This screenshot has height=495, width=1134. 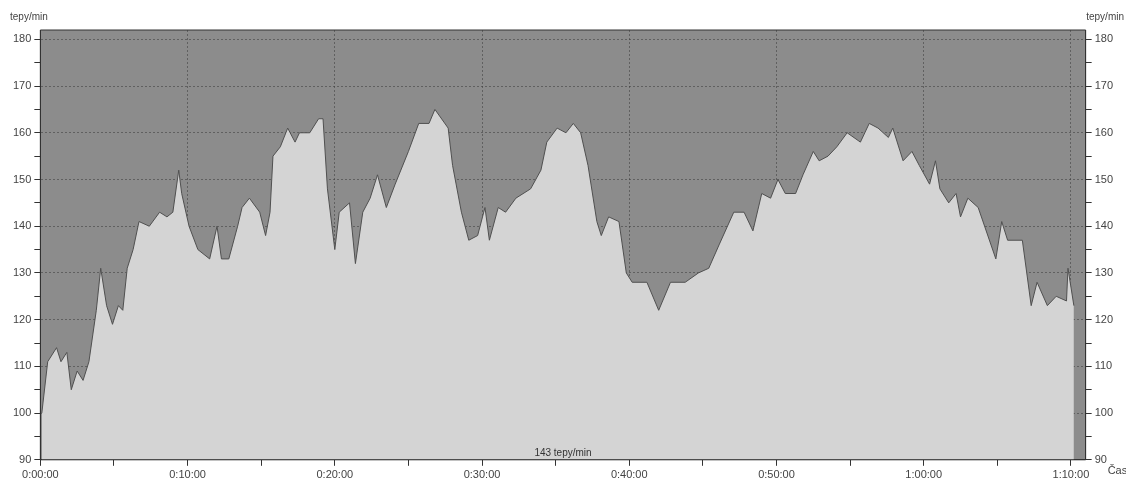 I want to click on y-tick-label: 120, so click(x=22, y=318).